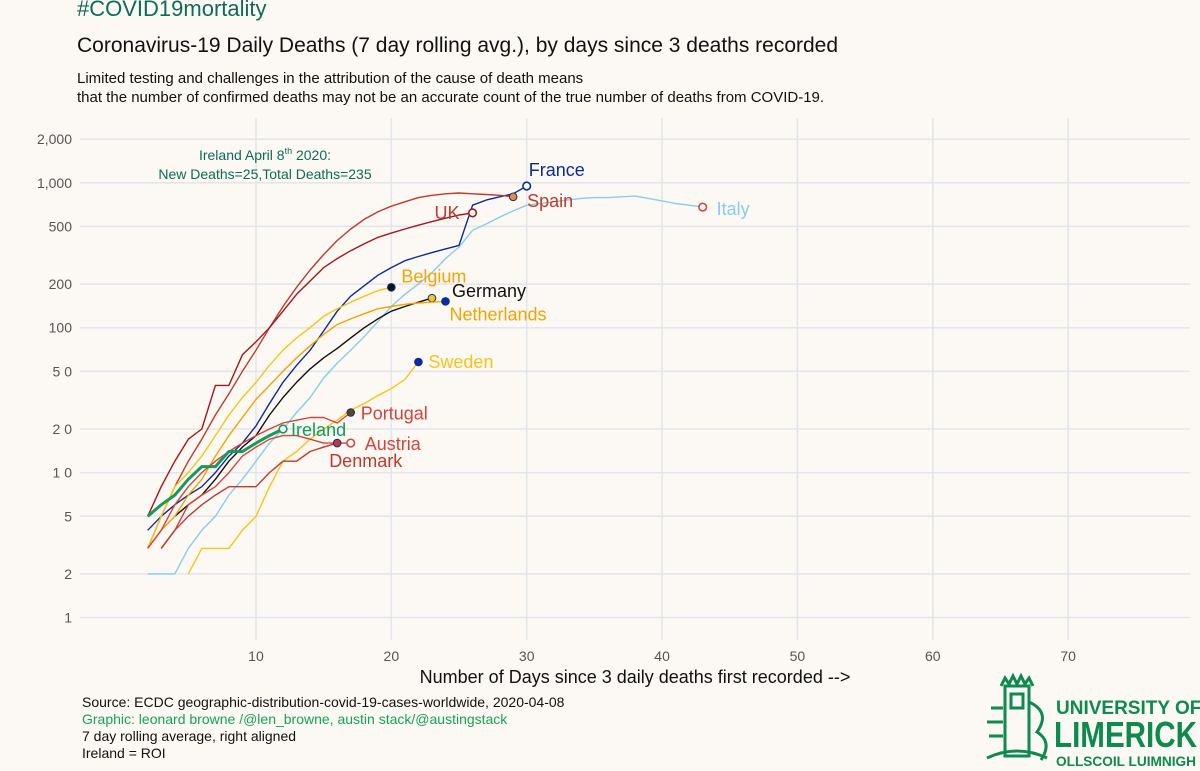 The image size is (1200, 771). I want to click on end-point-spain, so click(513, 197).